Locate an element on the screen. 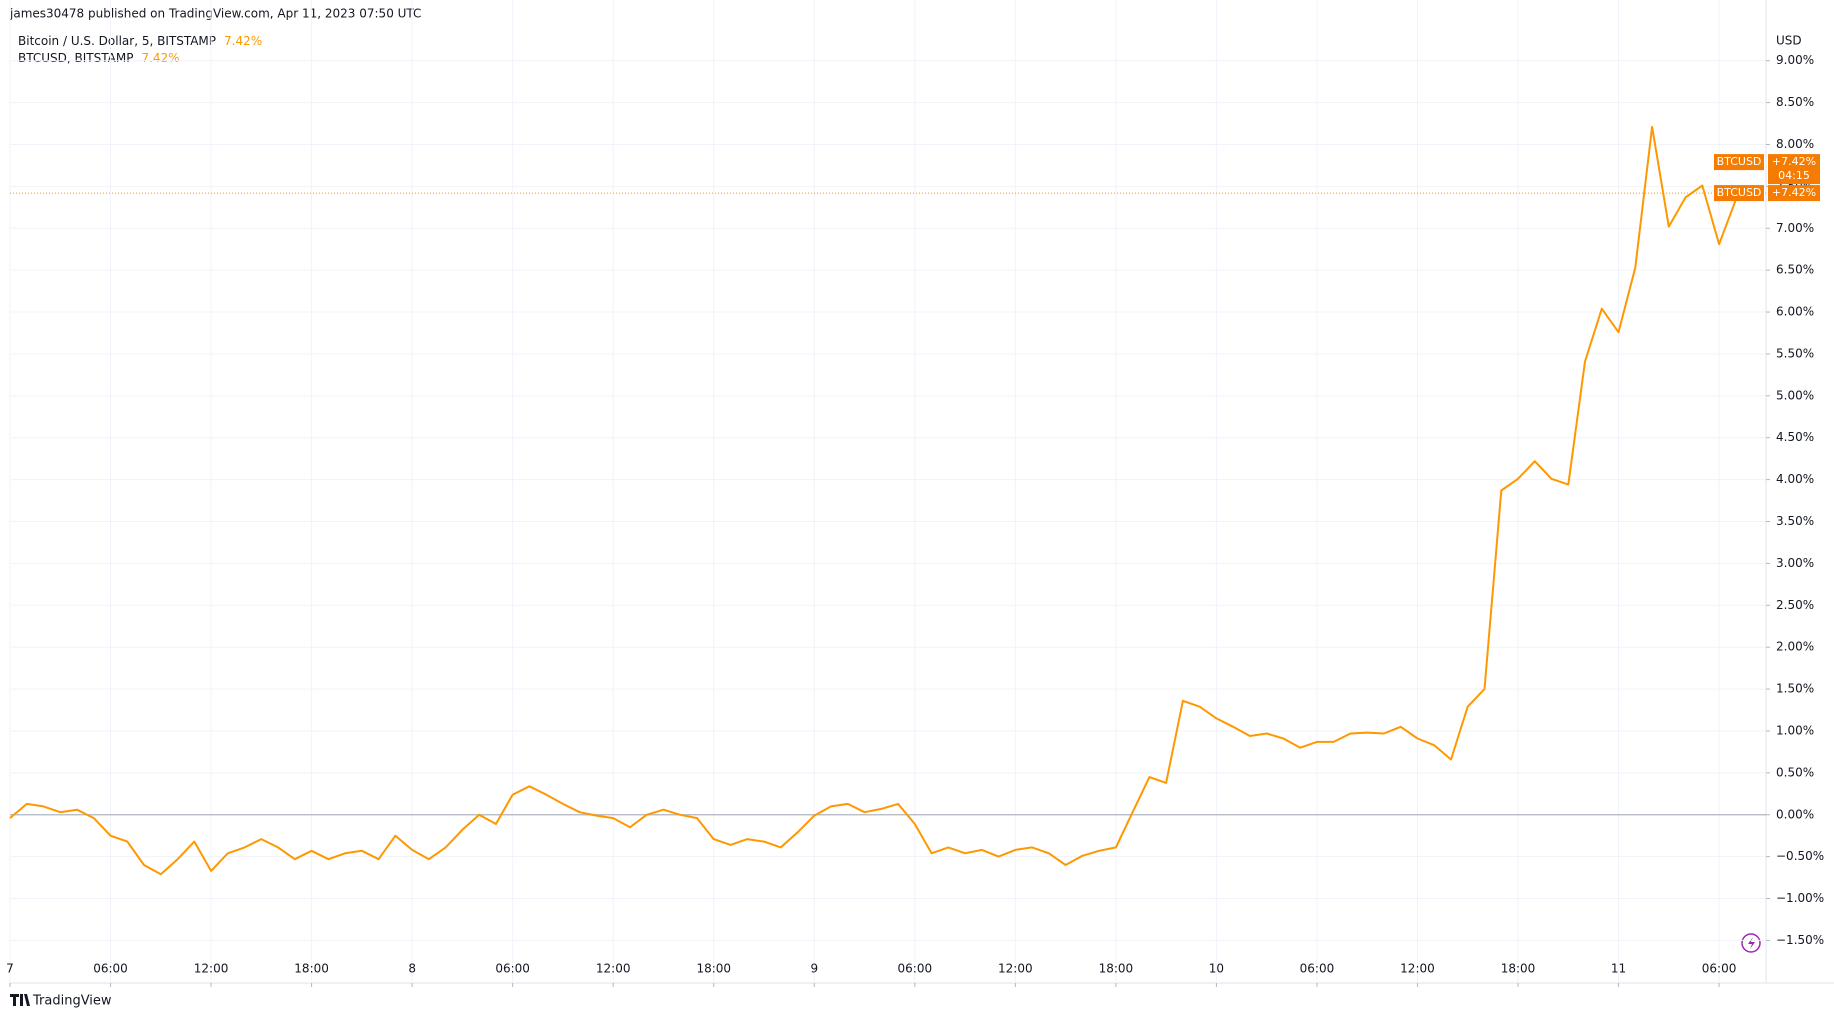  y-tick-label: 0.50% is located at coordinates (1795, 772).